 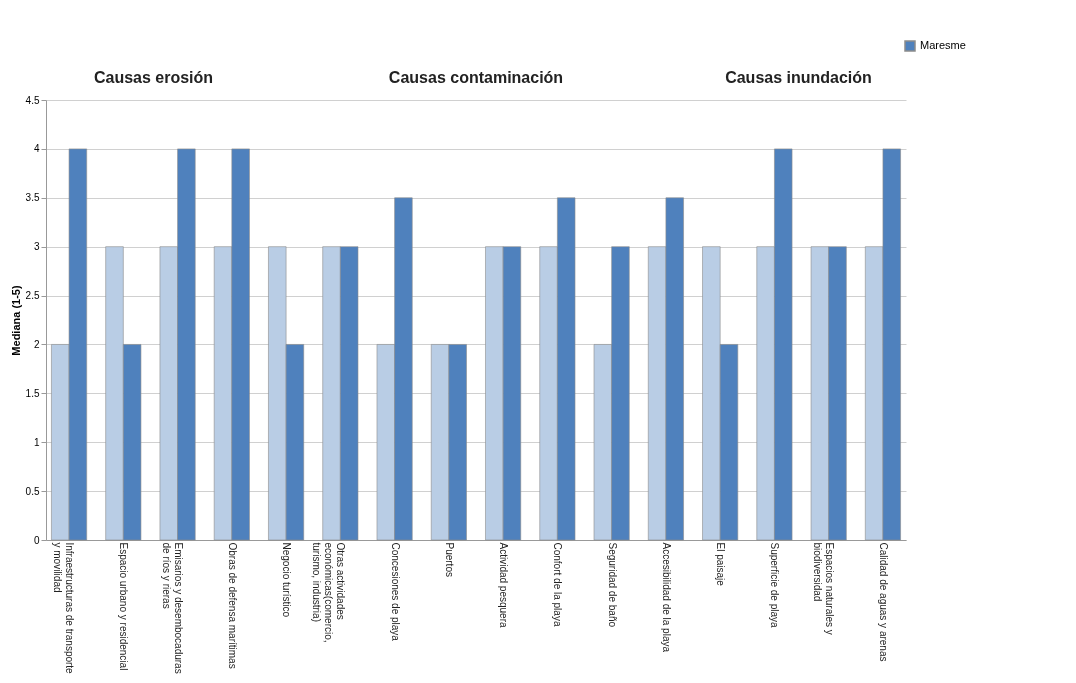 I want to click on x-tick-label: Negocio turístico, so click(x=287, y=580).